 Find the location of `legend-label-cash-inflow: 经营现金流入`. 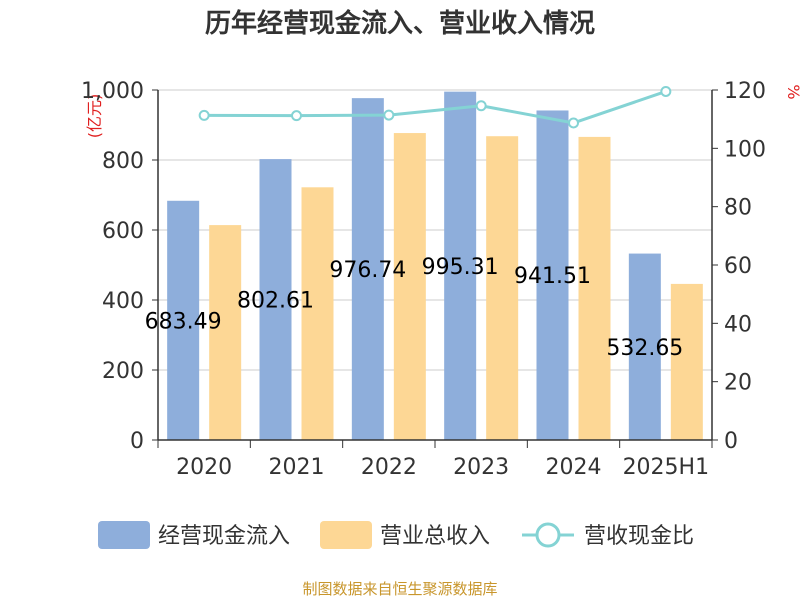

legend-label-cash-inflow: 经营现金流入 is located at coordinates (224, 536).